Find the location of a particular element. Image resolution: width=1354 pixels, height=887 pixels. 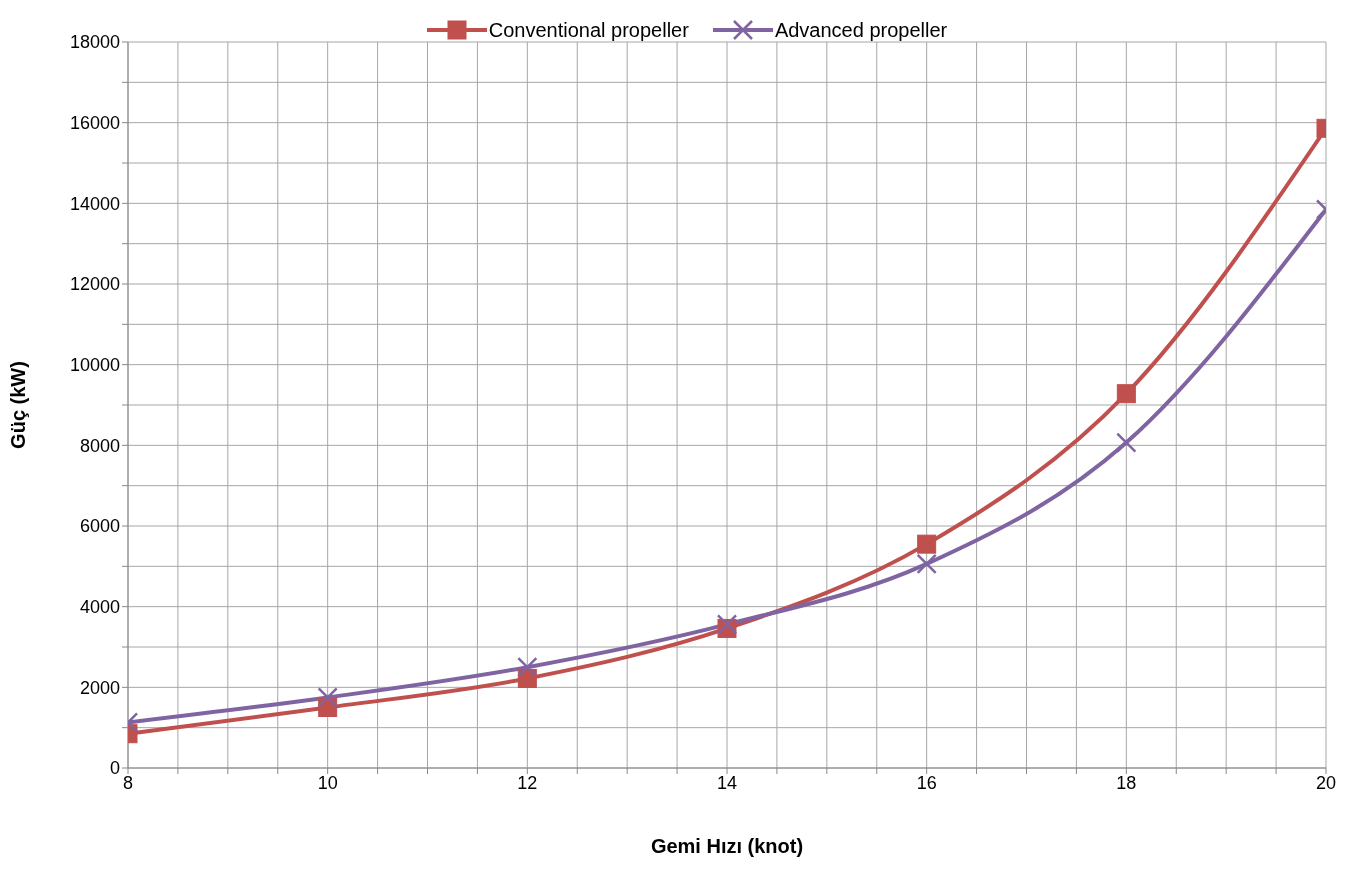

y-tick-label: 14000 is located at coordinates (94, 203).